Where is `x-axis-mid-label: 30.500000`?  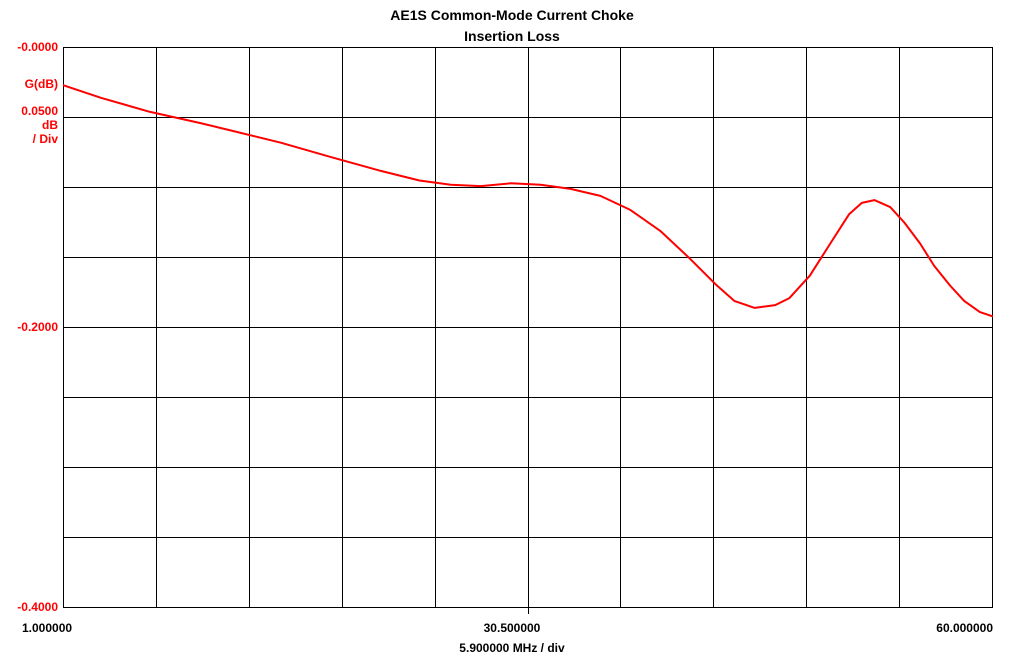 x-axis-mid-label: 30.500000 is located at coordinates (512, 628).